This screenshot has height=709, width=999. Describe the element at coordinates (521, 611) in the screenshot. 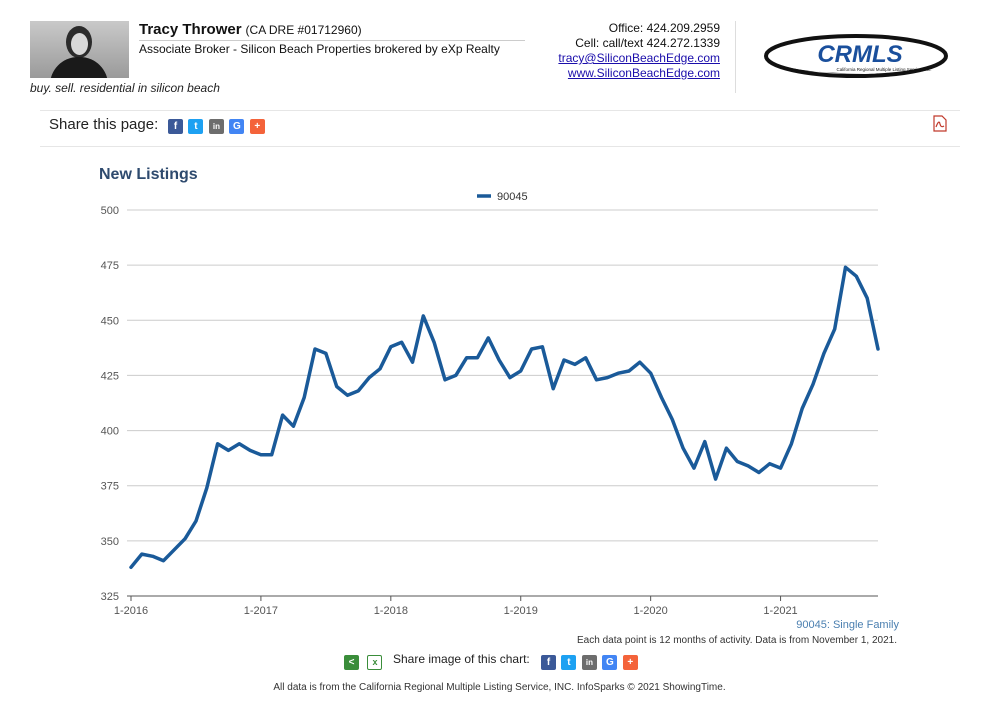

I see `x-tick-label: 1-2019` at that location.